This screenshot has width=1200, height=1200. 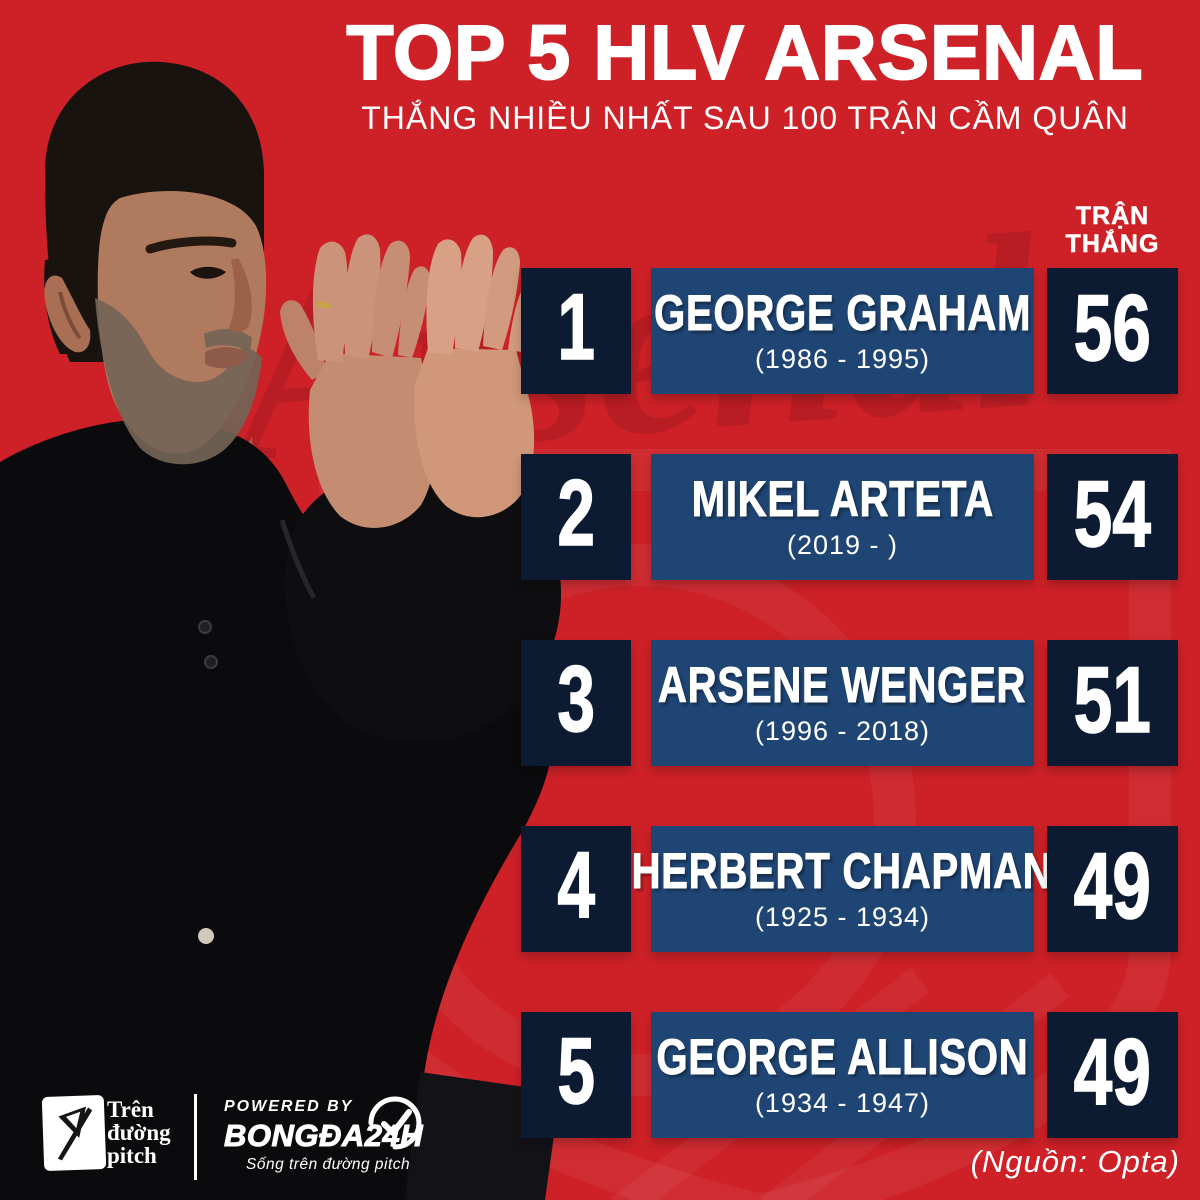 What do you see at coordinates (842, 916) in the screenshot?
I see `manager-years: (1925 - 1934)` at bounding box center [842, 916].